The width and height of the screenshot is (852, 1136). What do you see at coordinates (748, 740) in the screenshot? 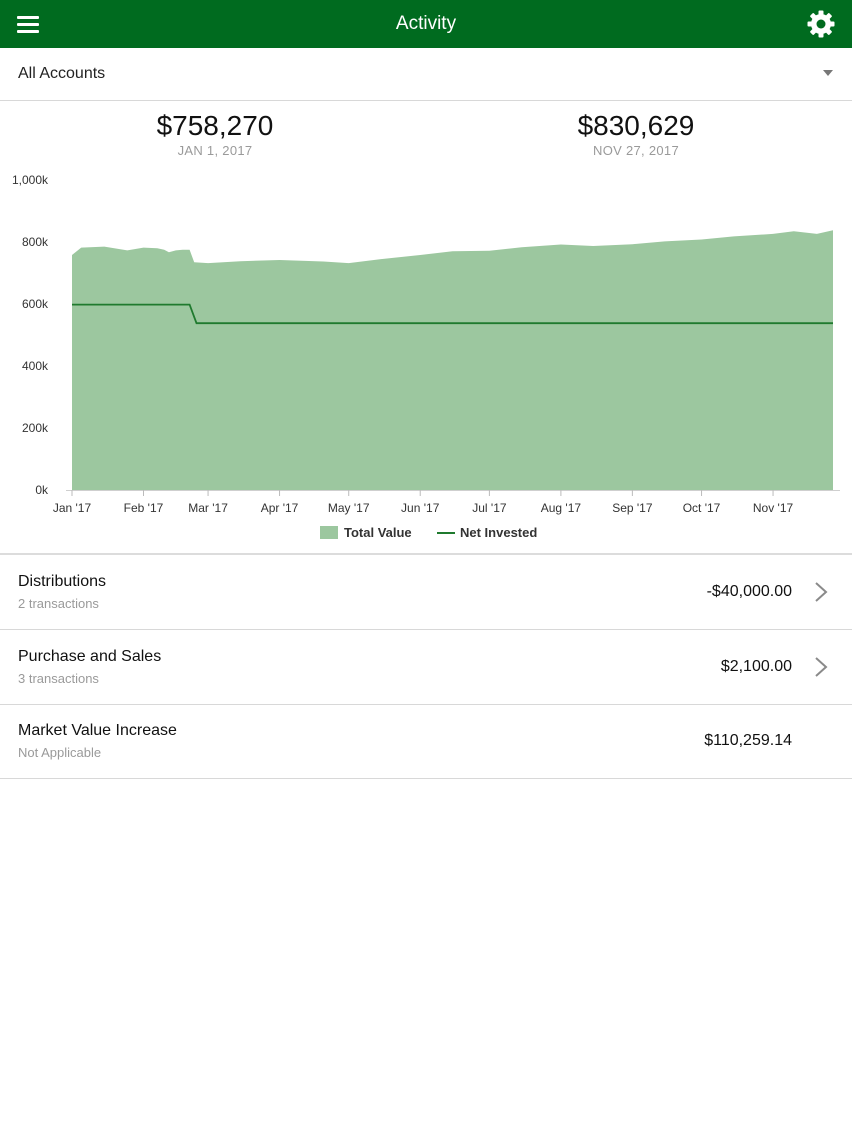
I see `row-amount: $110,259.14` at bounding box center [748, 740].